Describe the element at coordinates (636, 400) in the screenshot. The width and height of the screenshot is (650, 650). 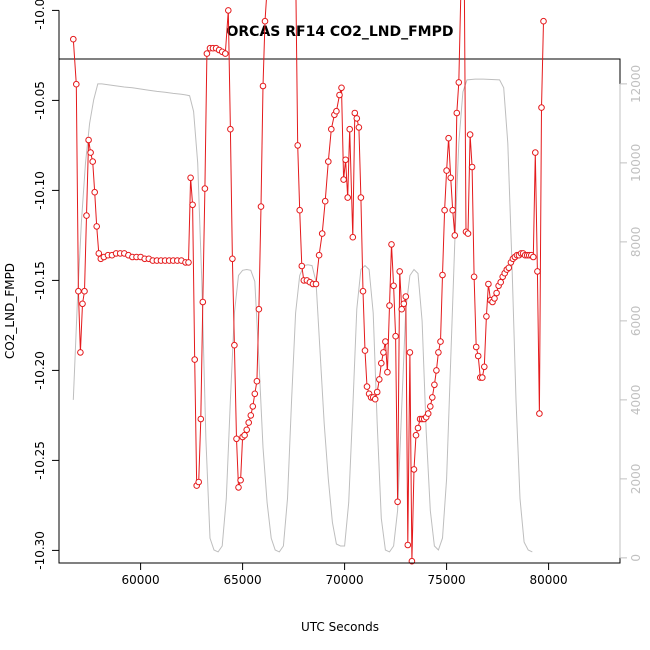
I see `y2-tick-label: 4000` at that location.